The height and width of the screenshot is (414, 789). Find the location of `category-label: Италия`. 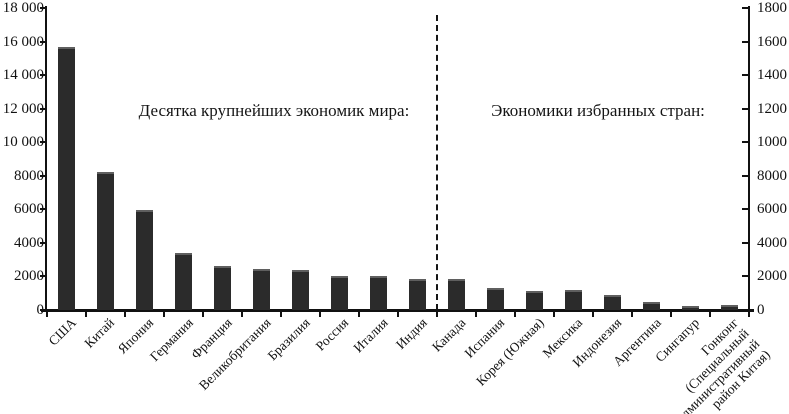

category-label: Италия is located at coordinates (370, 335).